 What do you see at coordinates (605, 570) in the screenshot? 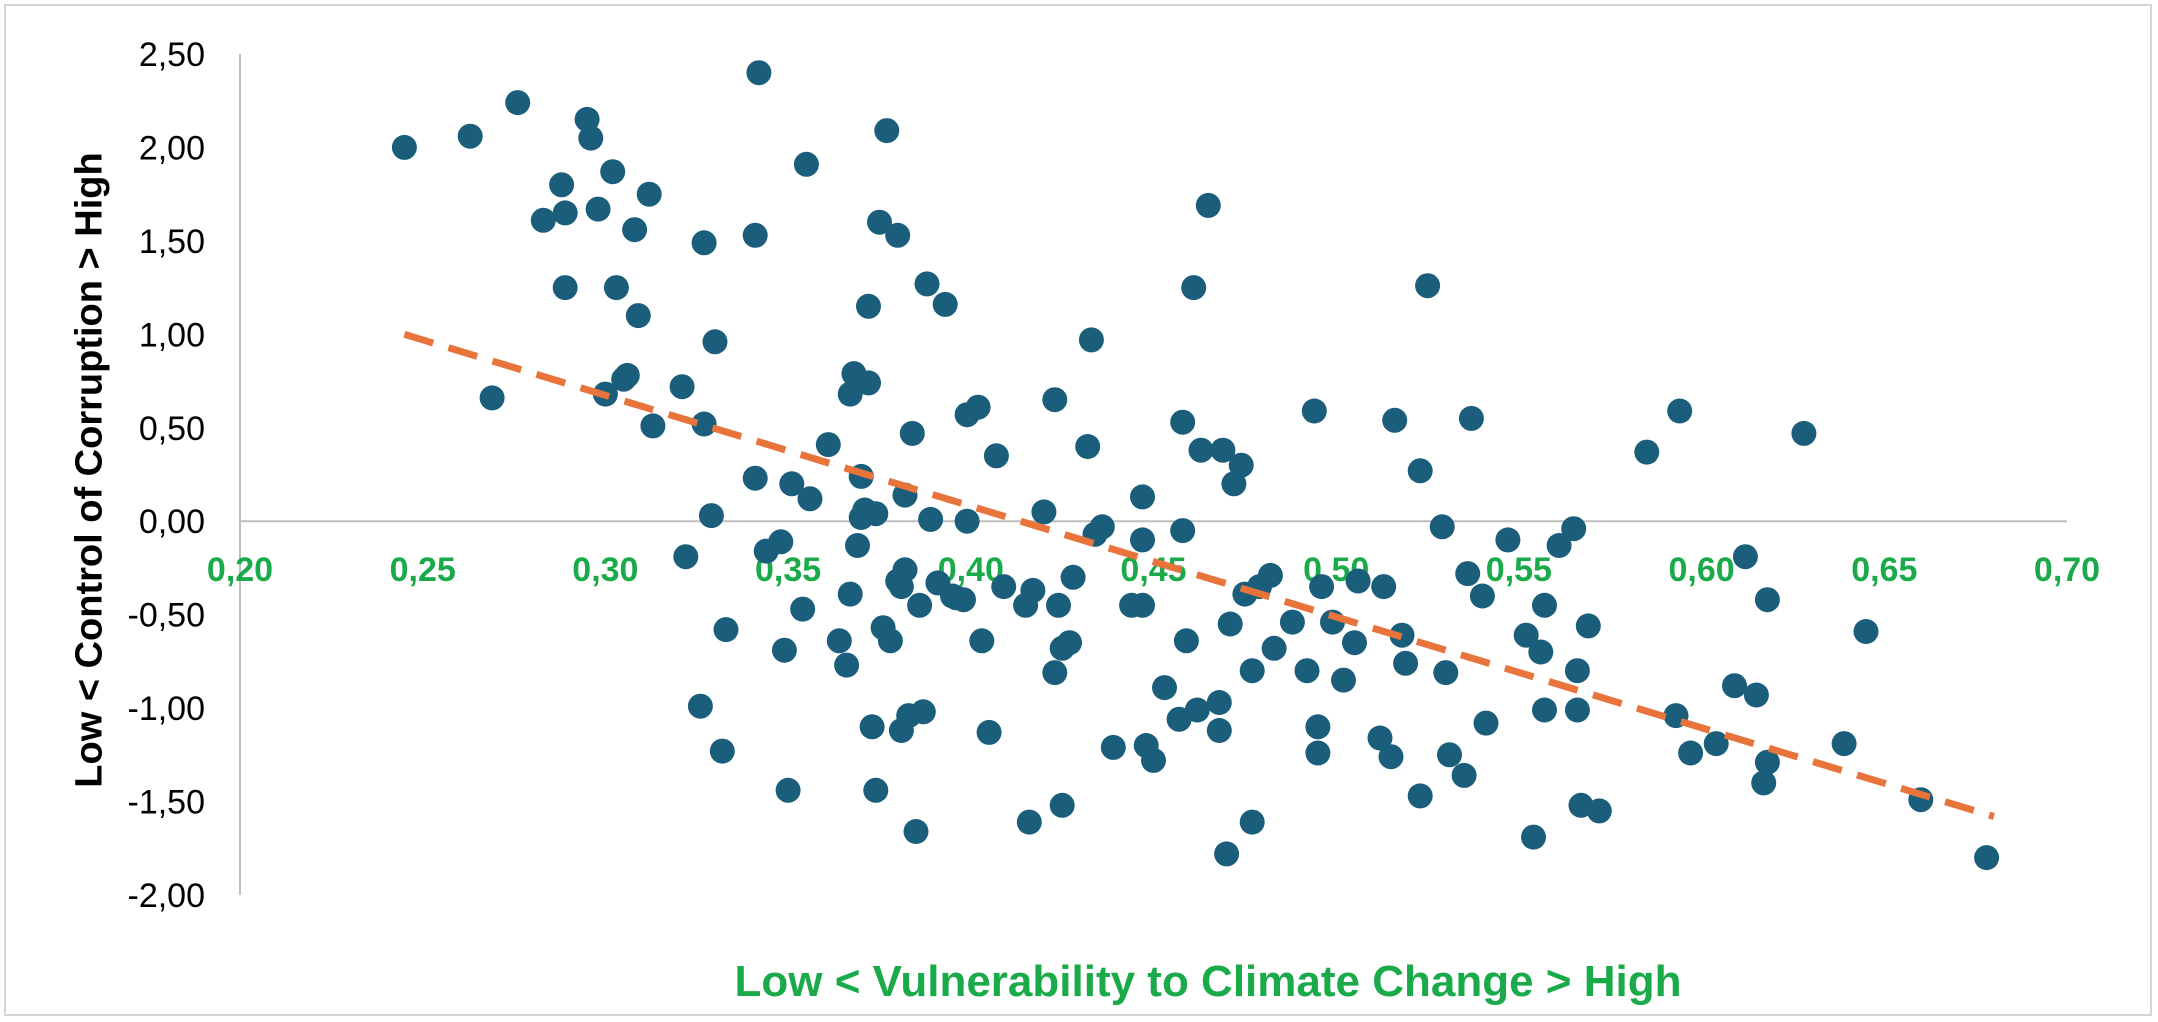
I see `x-tick-label: 0,30` at bounding box center [605, 570].